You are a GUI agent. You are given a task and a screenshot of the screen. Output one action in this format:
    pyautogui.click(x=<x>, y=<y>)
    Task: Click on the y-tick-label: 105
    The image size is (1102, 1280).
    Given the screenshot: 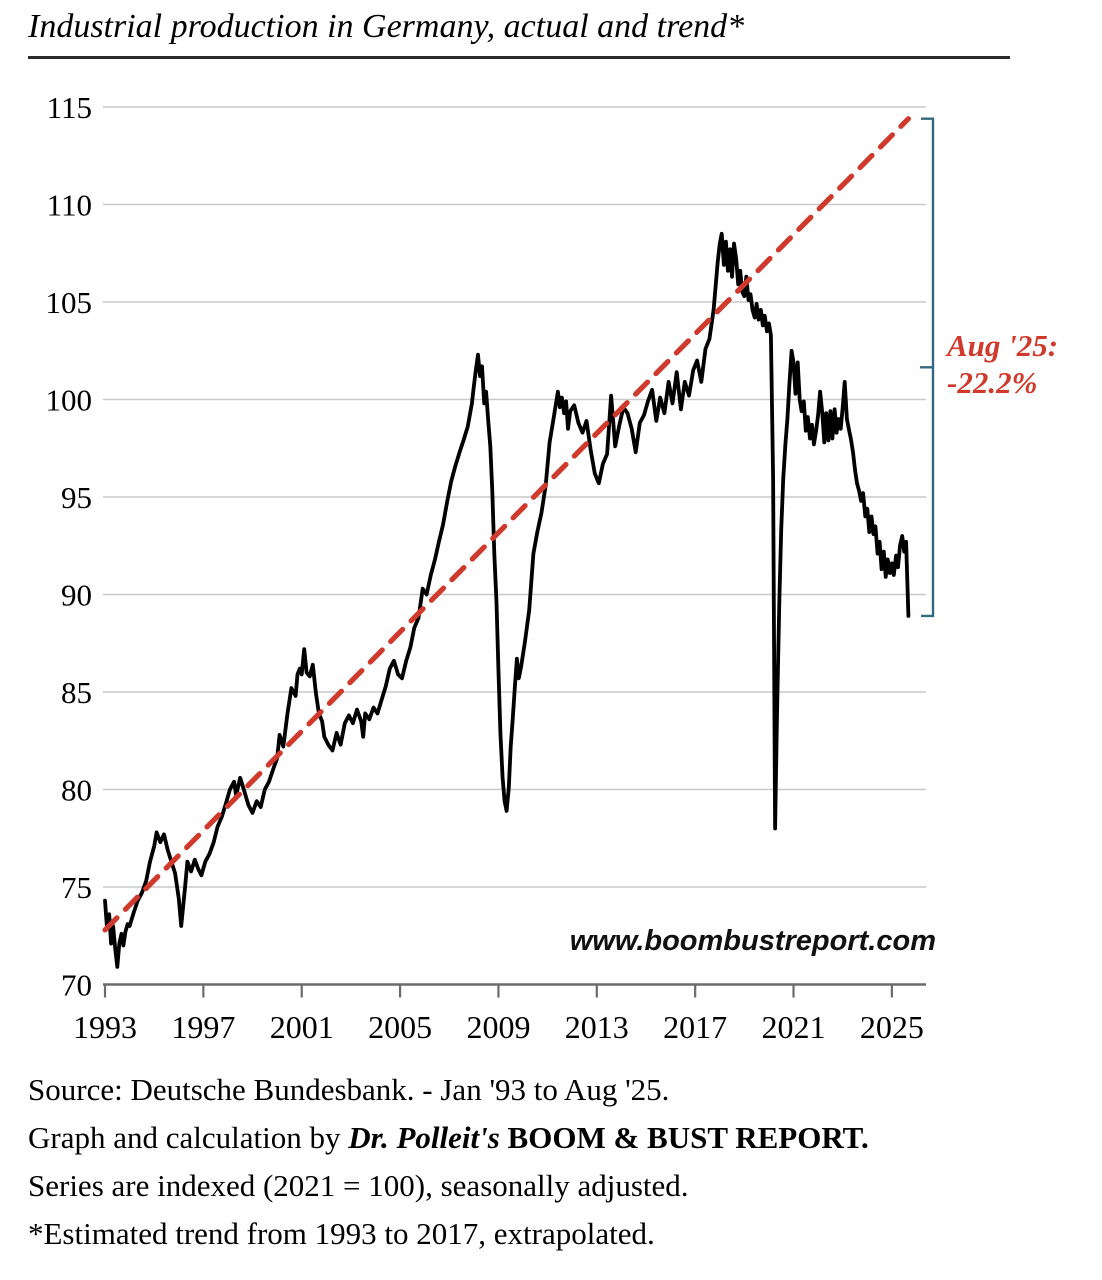 What is the action you would take?
    pyautogui.click(x=69, y=302)
    